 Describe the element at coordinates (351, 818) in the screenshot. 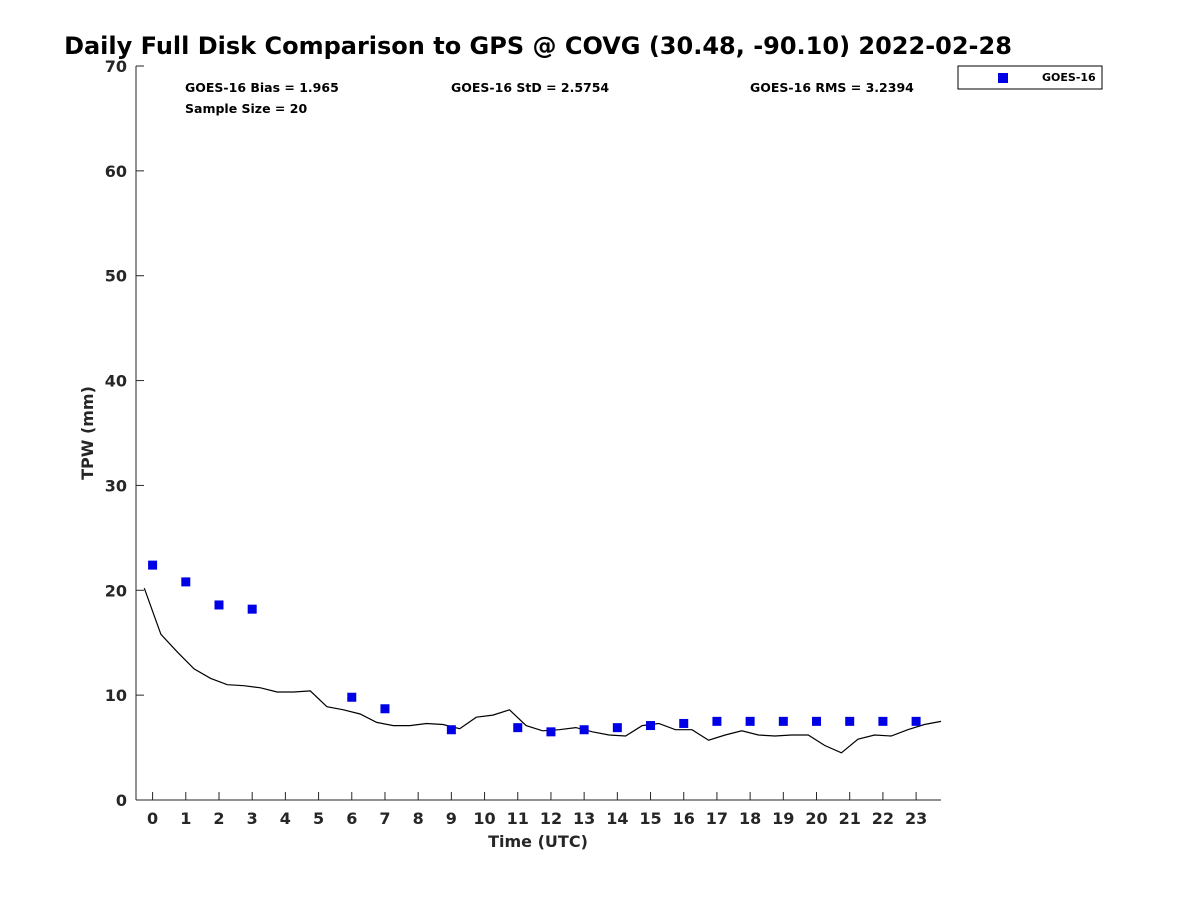

I see `x-tick-label: 6` at that location.